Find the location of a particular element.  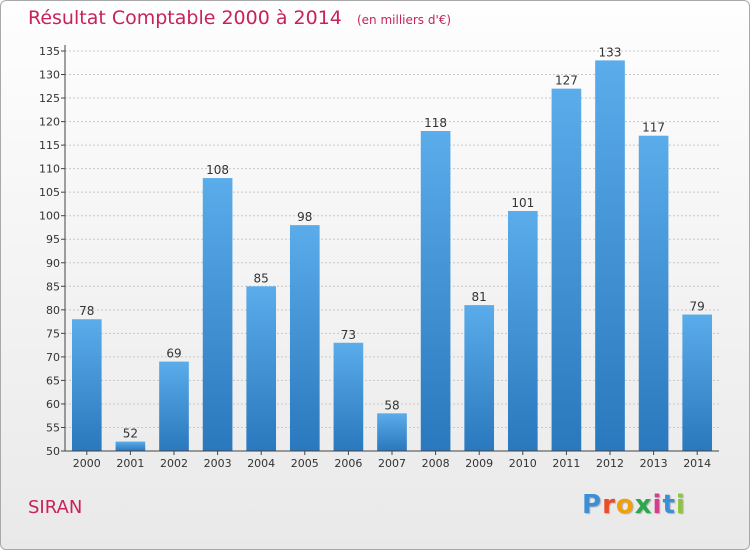

x-tick-label: 2012 is located at coordinates (610, 463).